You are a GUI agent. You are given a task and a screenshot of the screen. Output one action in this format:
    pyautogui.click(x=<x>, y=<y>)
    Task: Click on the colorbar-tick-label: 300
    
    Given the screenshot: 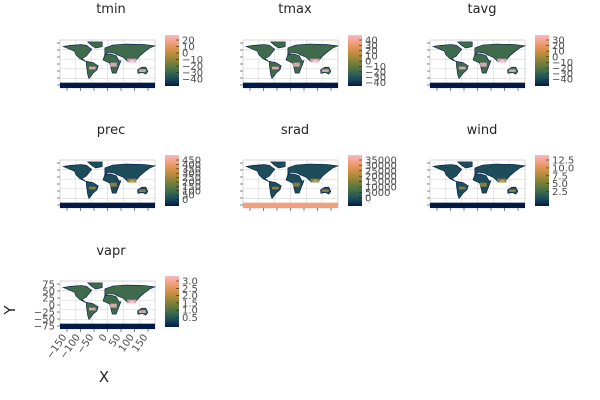 What is the action you would take?
    pyautogui.click(x=191, y=174)
    